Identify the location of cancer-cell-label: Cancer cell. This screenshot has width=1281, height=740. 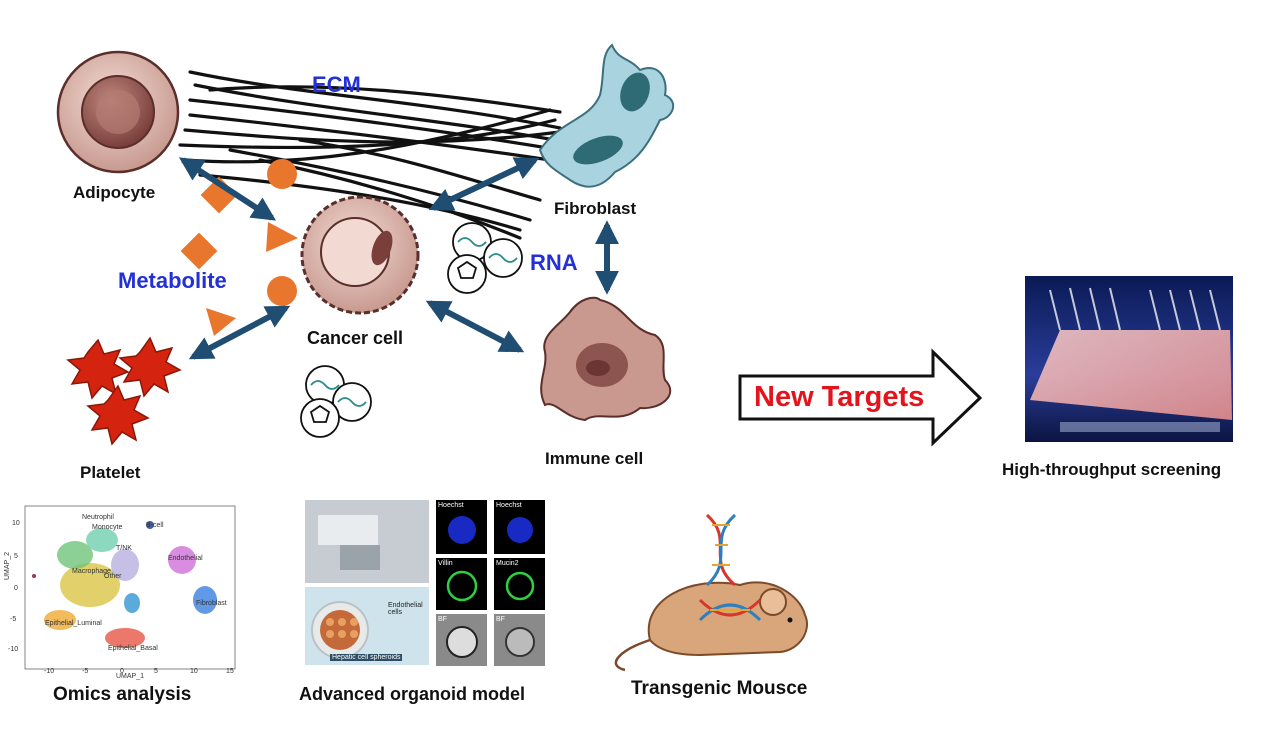
(355, 338).